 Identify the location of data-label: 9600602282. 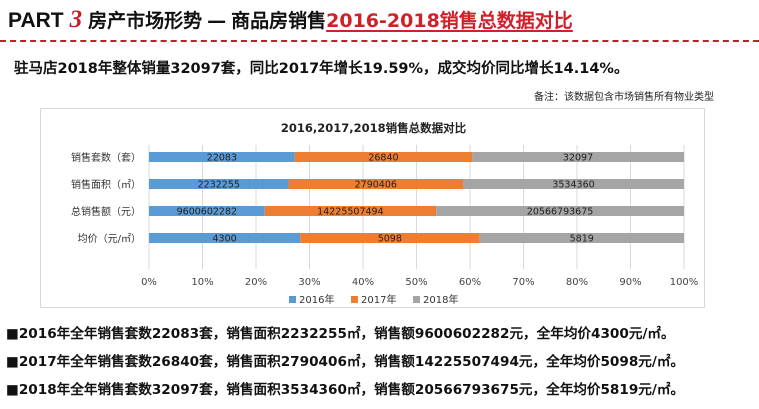
(207, 212).